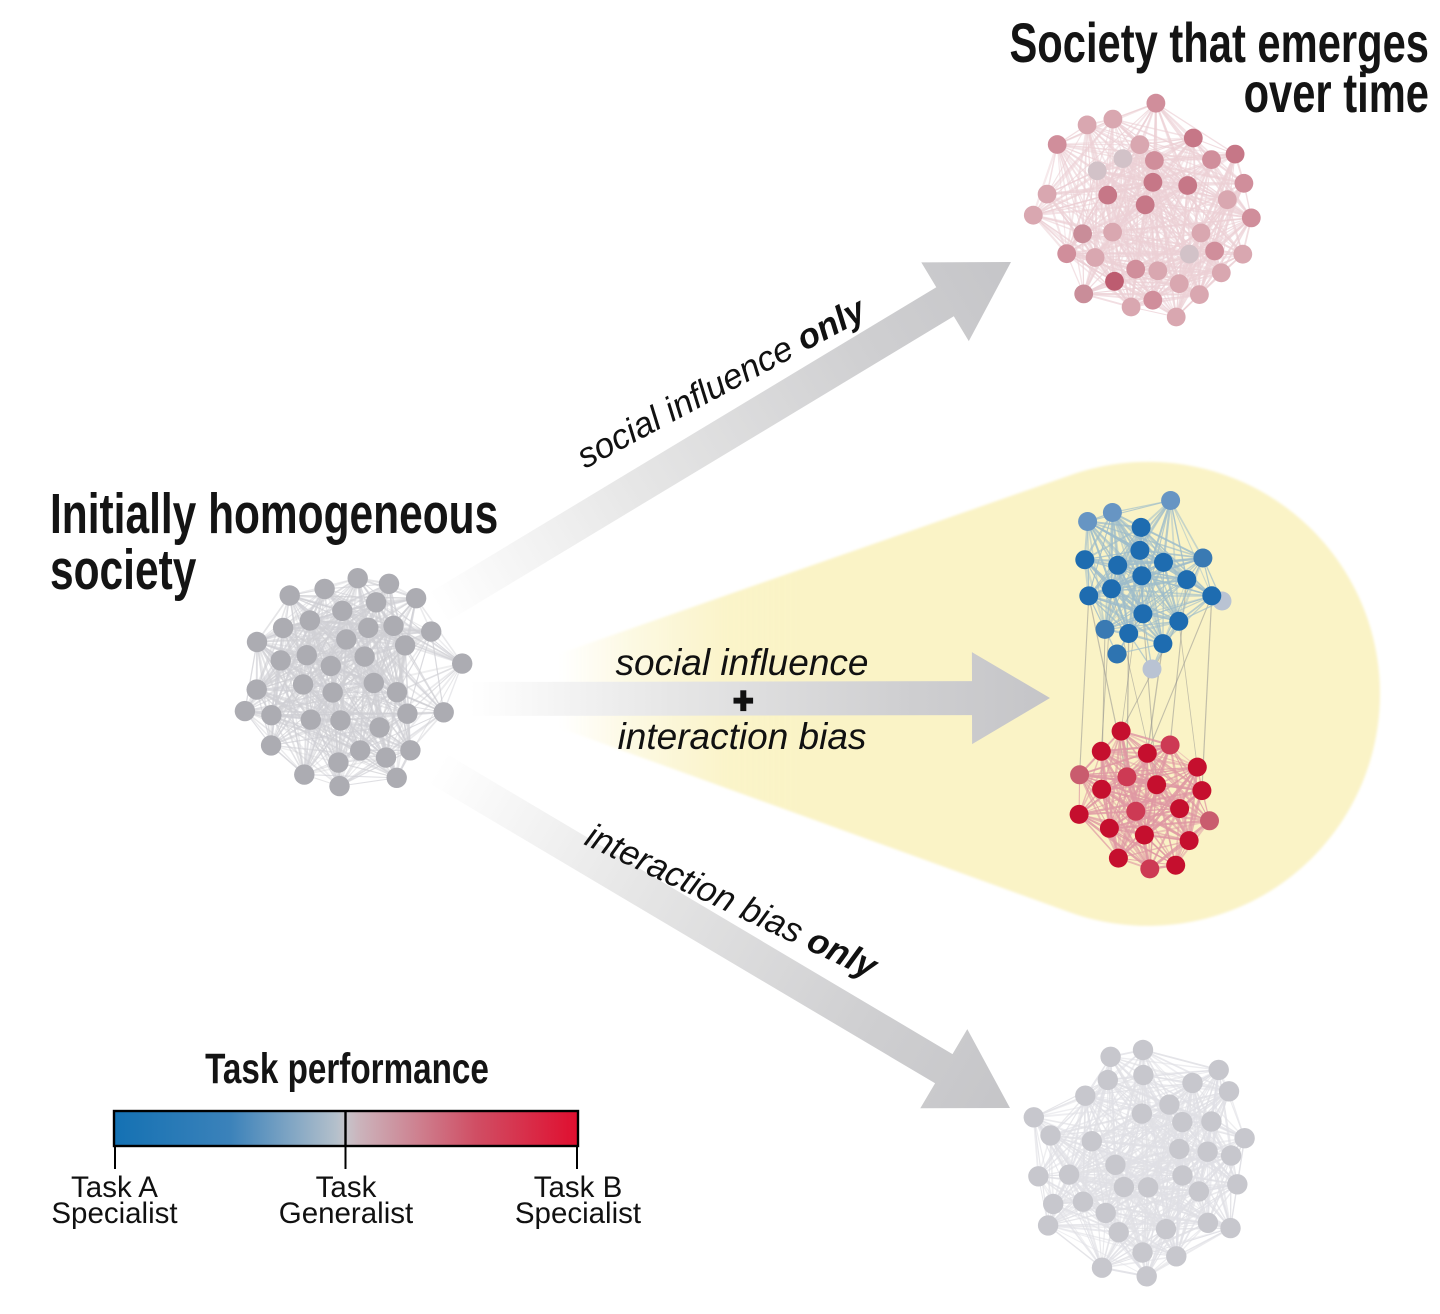  I want to click on svg-text: Society that emerges, so click(1219, 43).